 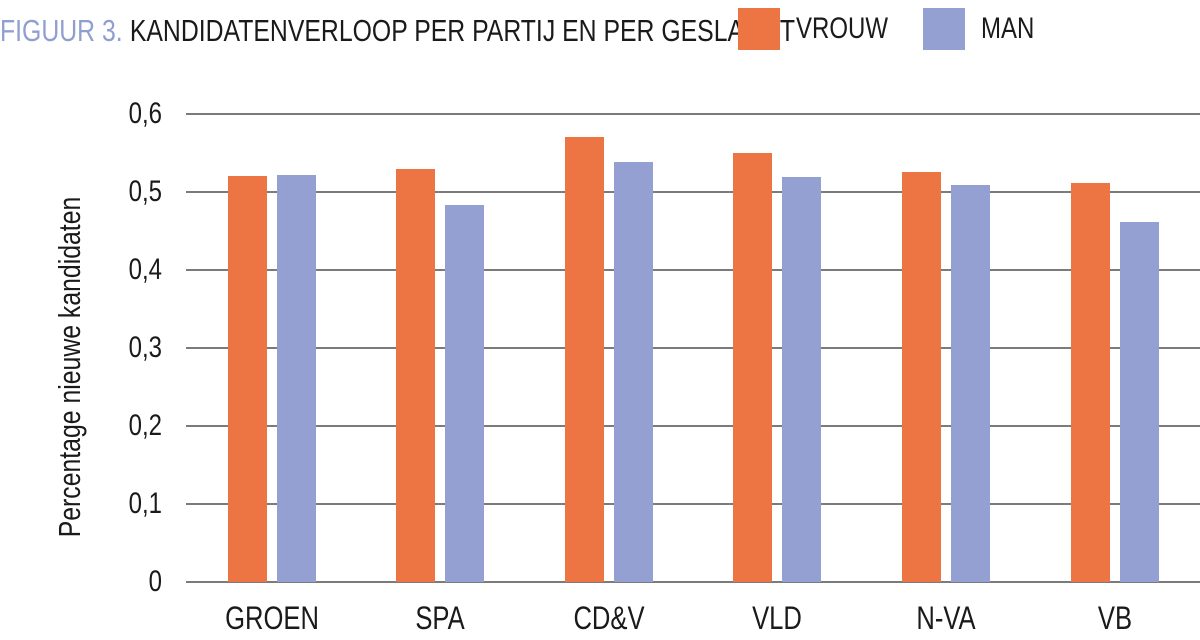 What do you see at coordinates (693, 270) in the screenshot?
I see `gridline-0.4` at bounding box center [693, 270].